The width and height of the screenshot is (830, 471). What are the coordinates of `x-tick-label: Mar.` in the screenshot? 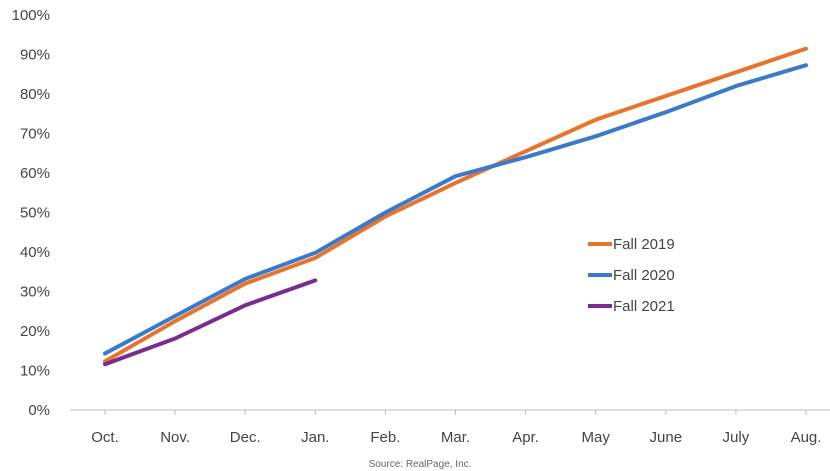 It's located at (455, 437).